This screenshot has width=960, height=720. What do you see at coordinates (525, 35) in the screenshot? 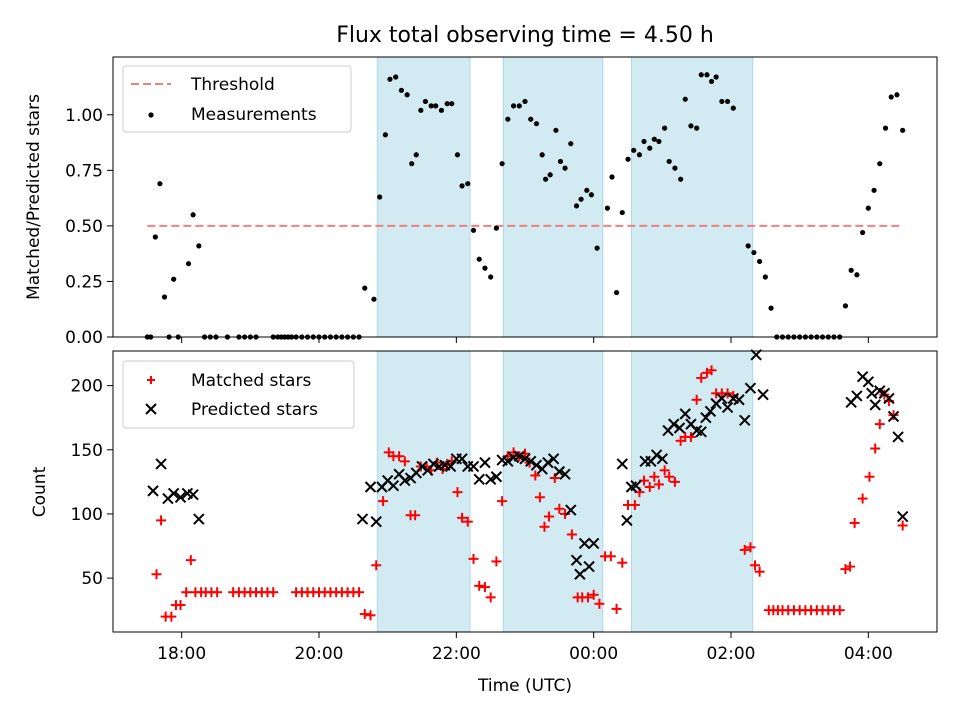
I see `chart-title: Flux total observing time = 4.50 h` at bounding box center [525, 35].